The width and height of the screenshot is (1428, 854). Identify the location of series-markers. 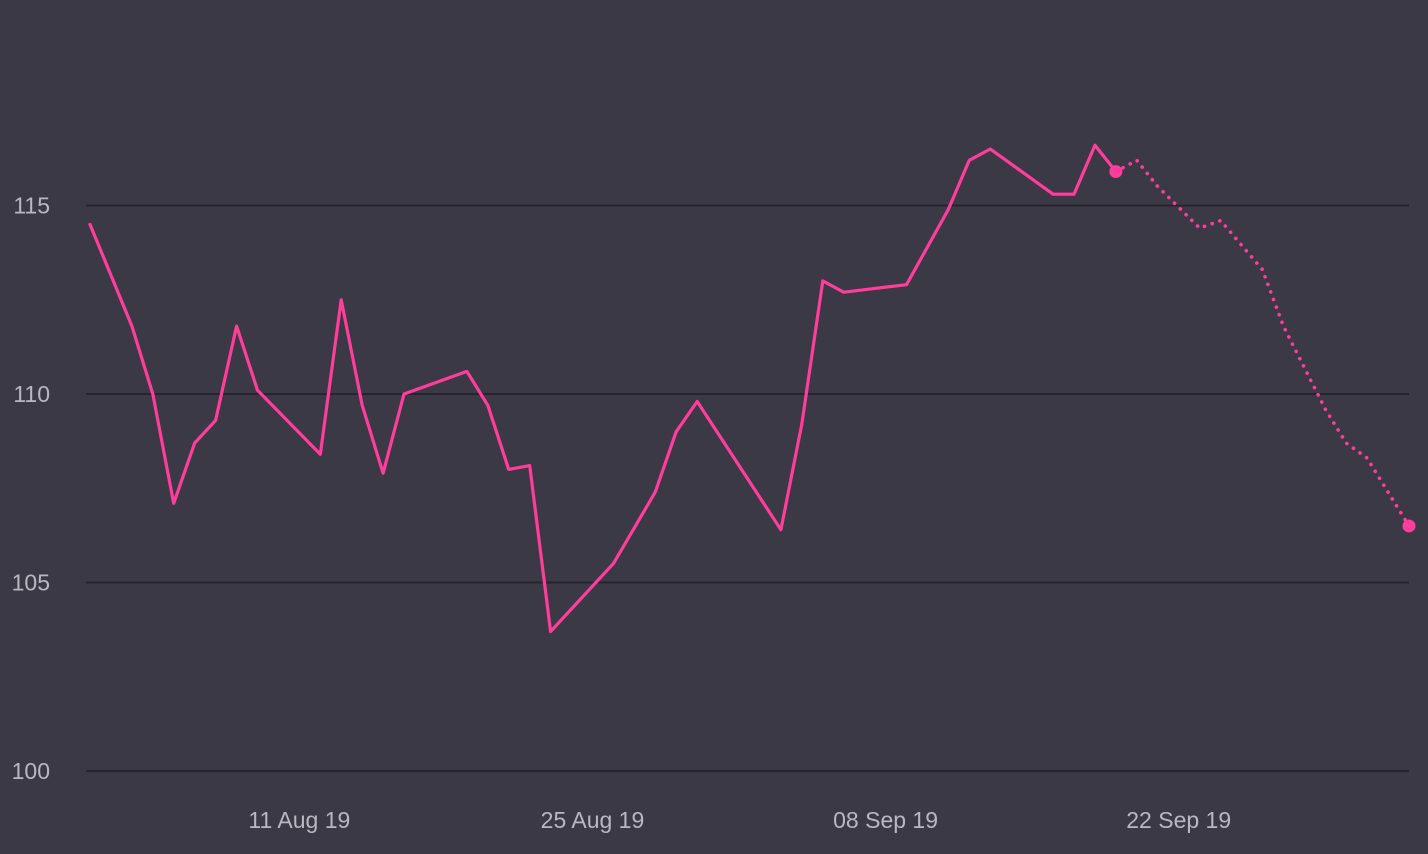
(1262, 349).